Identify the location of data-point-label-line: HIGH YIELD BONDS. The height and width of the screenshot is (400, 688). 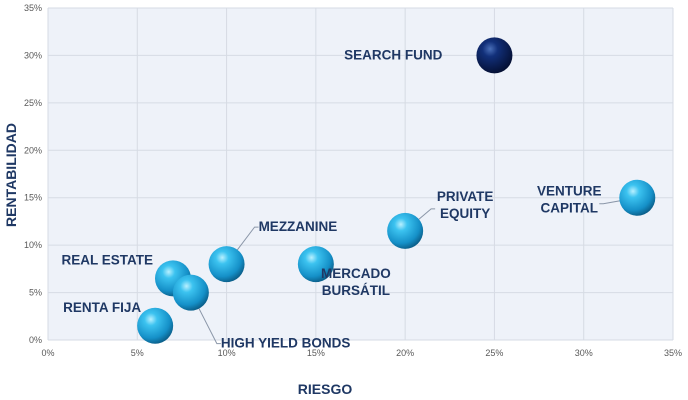
(286, 343).